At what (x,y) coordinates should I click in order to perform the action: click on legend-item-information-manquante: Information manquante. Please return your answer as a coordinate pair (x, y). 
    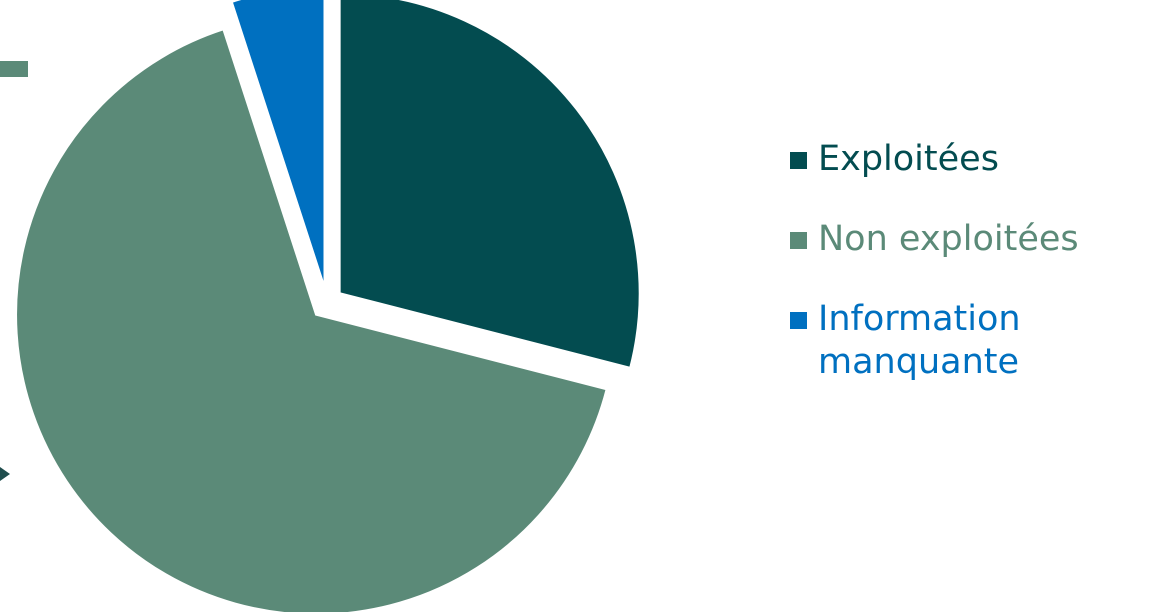
    Looking at the image, I should click on (965, 341).